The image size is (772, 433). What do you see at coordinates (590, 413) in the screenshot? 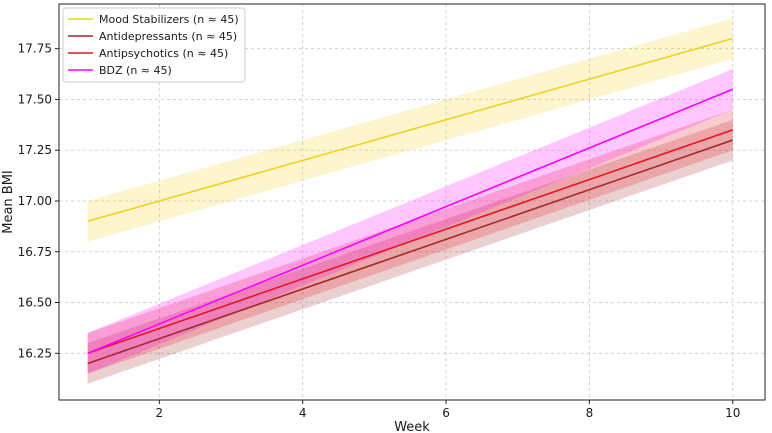
I see `x-tick-label: 8` at bounding box center [590, 413].